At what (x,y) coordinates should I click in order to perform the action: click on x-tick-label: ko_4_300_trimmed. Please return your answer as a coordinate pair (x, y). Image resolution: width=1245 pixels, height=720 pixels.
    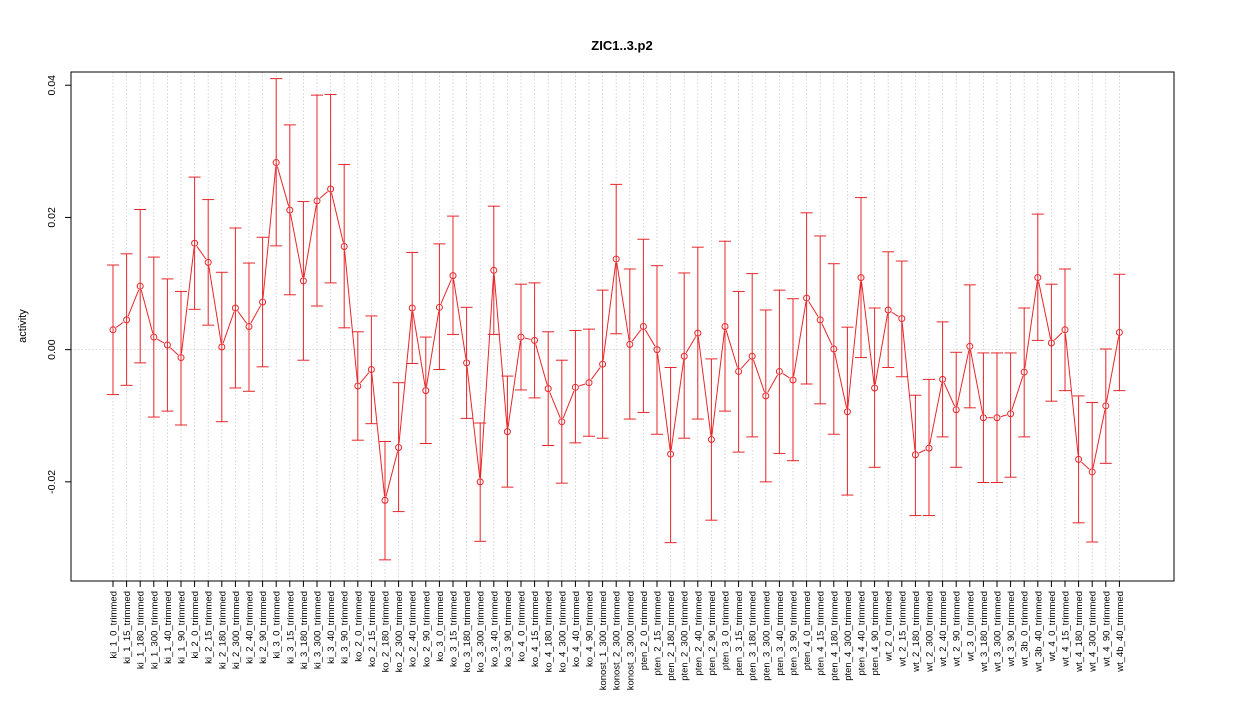
    Looking at the image, I should click on (562, 631).